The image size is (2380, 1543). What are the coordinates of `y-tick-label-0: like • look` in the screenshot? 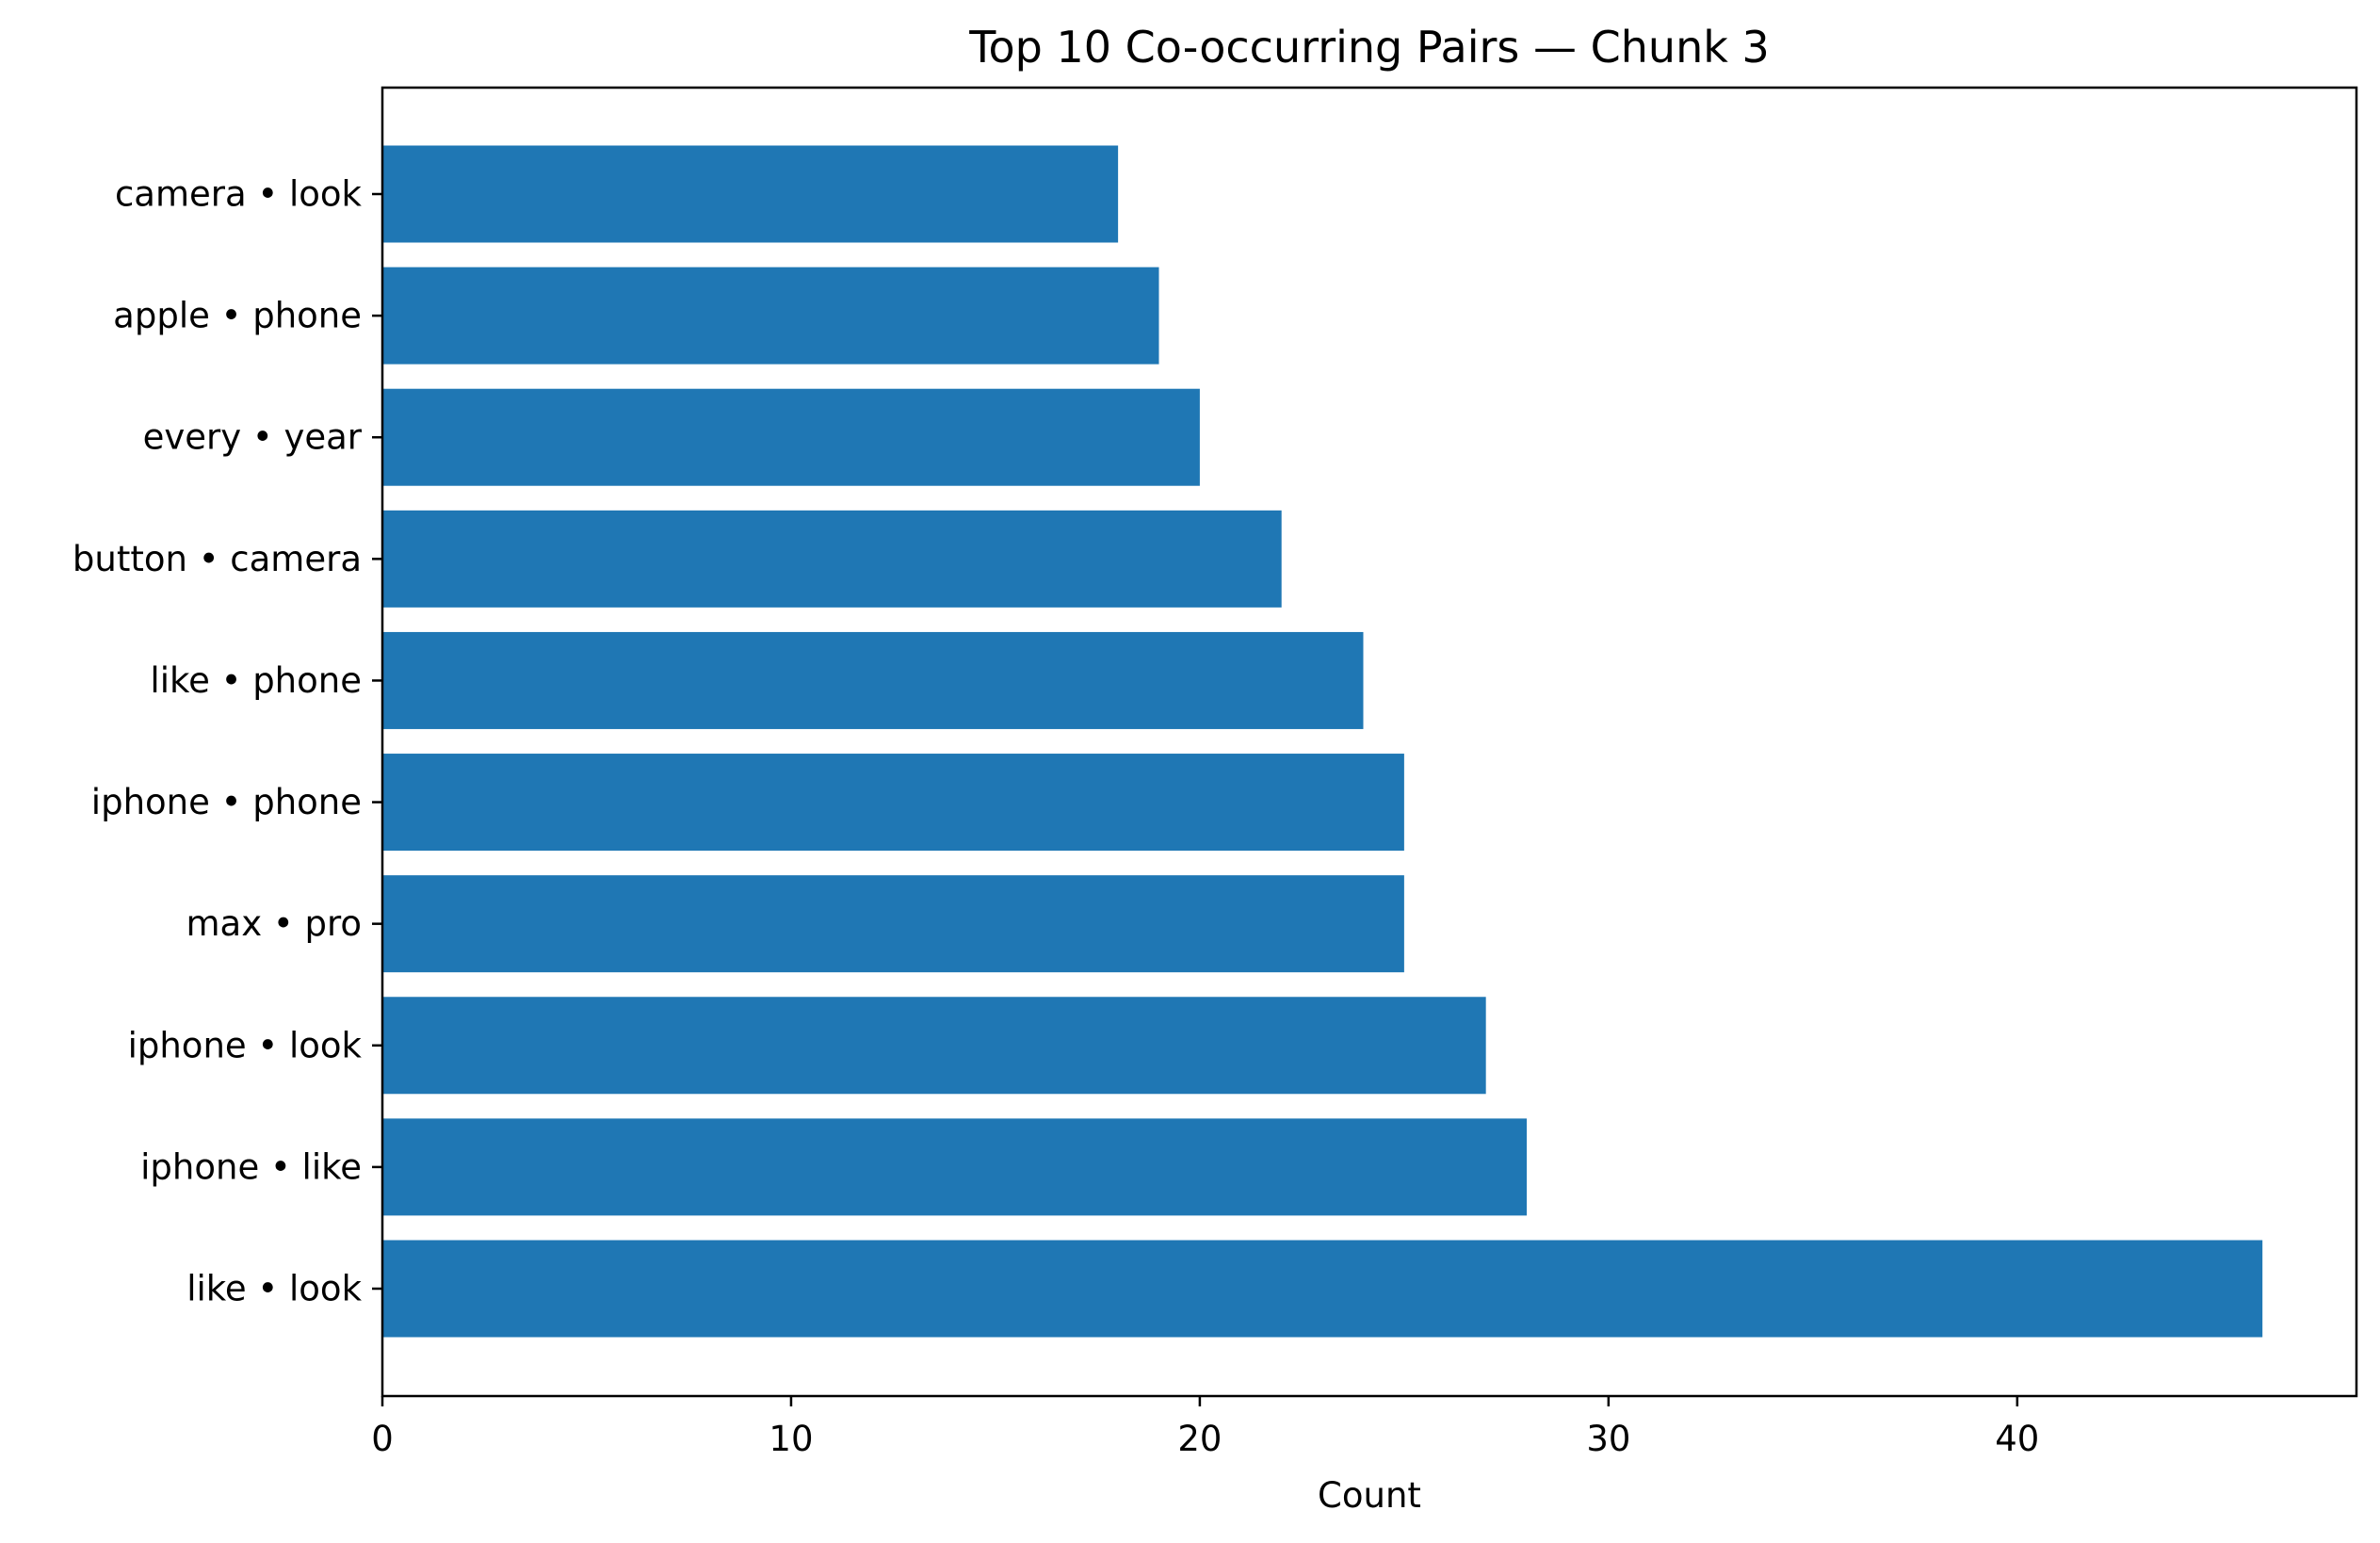 It's located at (274, 1289).